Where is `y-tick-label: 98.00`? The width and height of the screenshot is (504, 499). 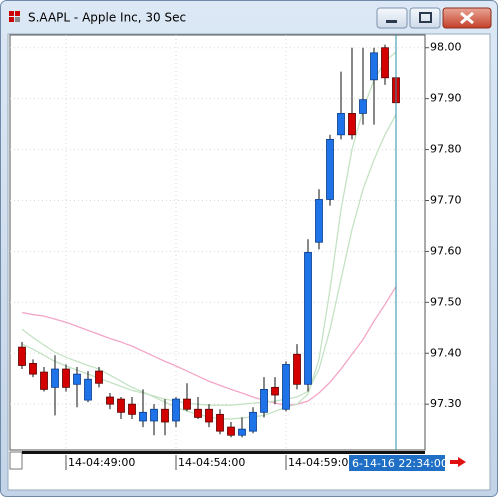 y-tick-label: 98.00 is located at coordinates (446, 47).